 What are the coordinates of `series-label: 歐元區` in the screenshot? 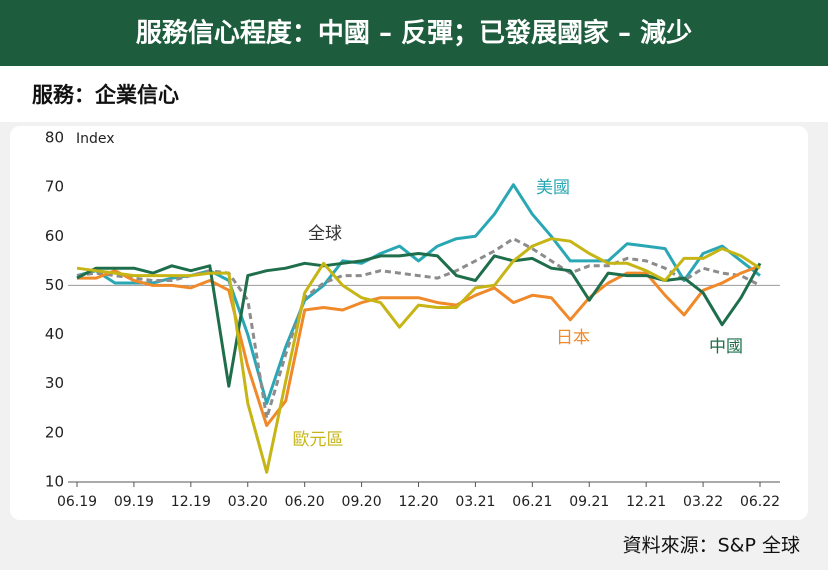 It's located at (318, 440).